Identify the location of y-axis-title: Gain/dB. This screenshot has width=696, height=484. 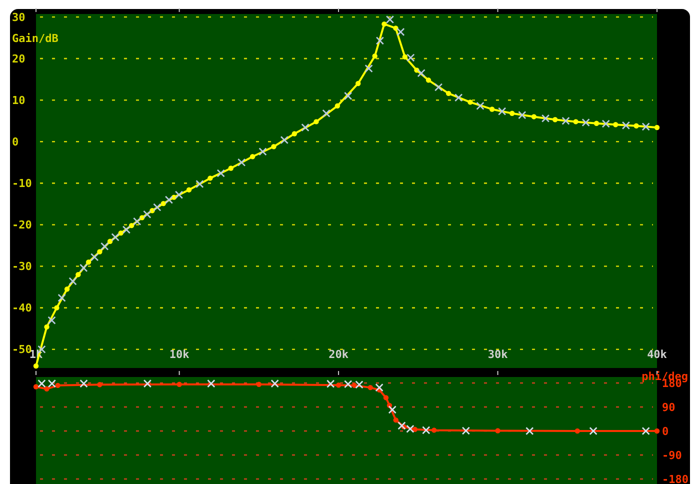
(35, 38).